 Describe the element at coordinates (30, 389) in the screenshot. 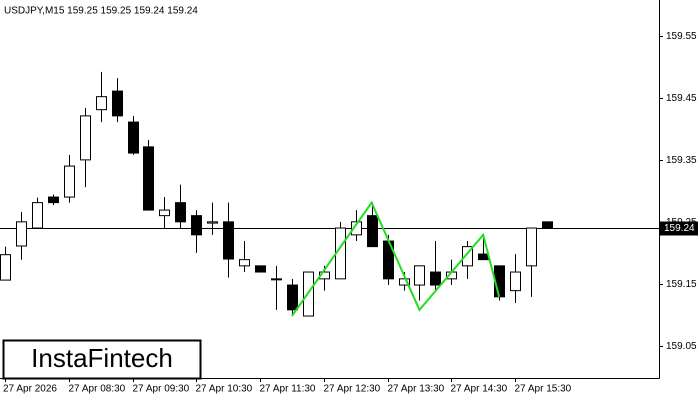

I see `x-tick-label: 27 Apr 2026` at that location.